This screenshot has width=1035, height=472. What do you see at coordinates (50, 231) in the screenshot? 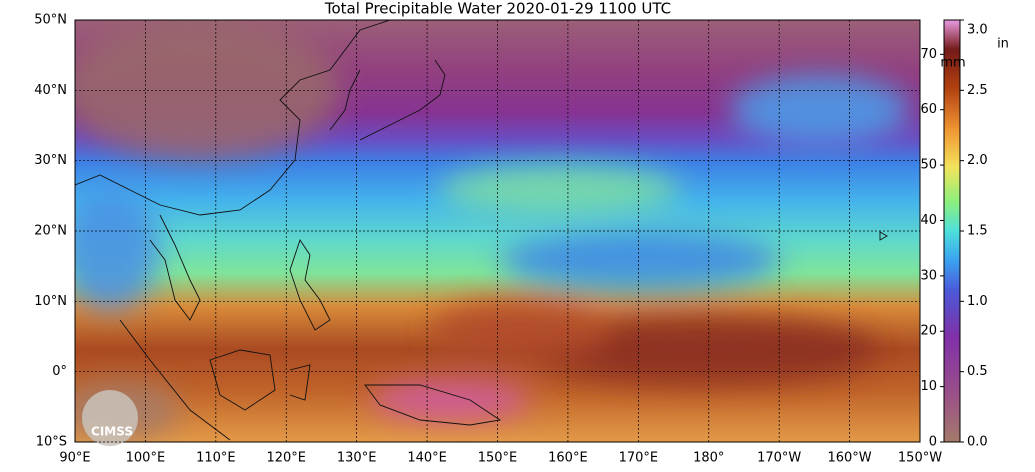
I see `lat-tick-label: 20°N` at bounding box center [50, 231].